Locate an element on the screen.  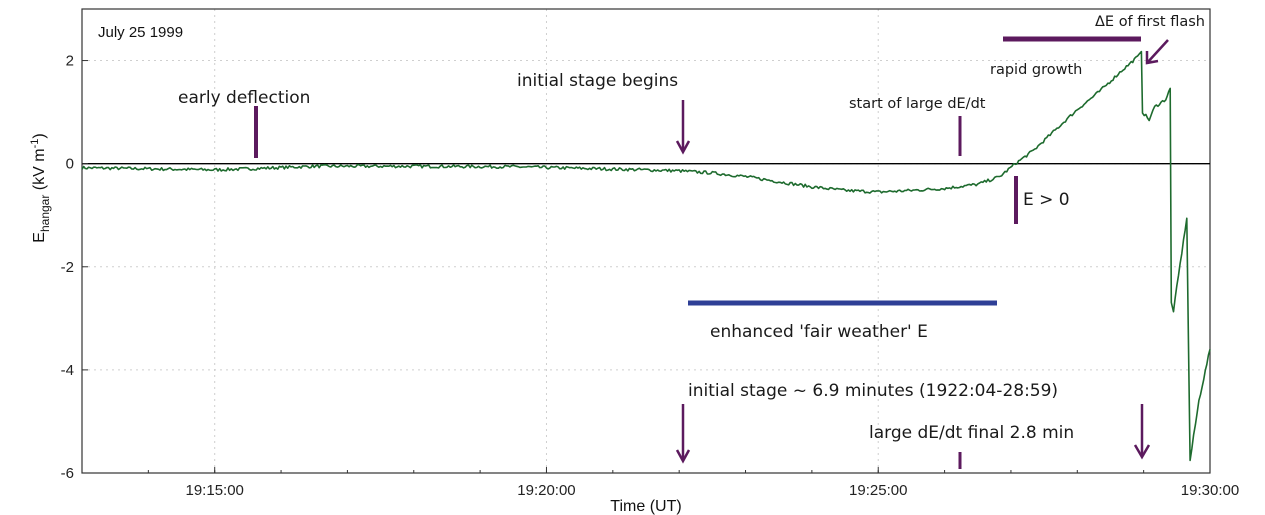
initial-stage-bottom-arrow is located at coordinates (683, 434).